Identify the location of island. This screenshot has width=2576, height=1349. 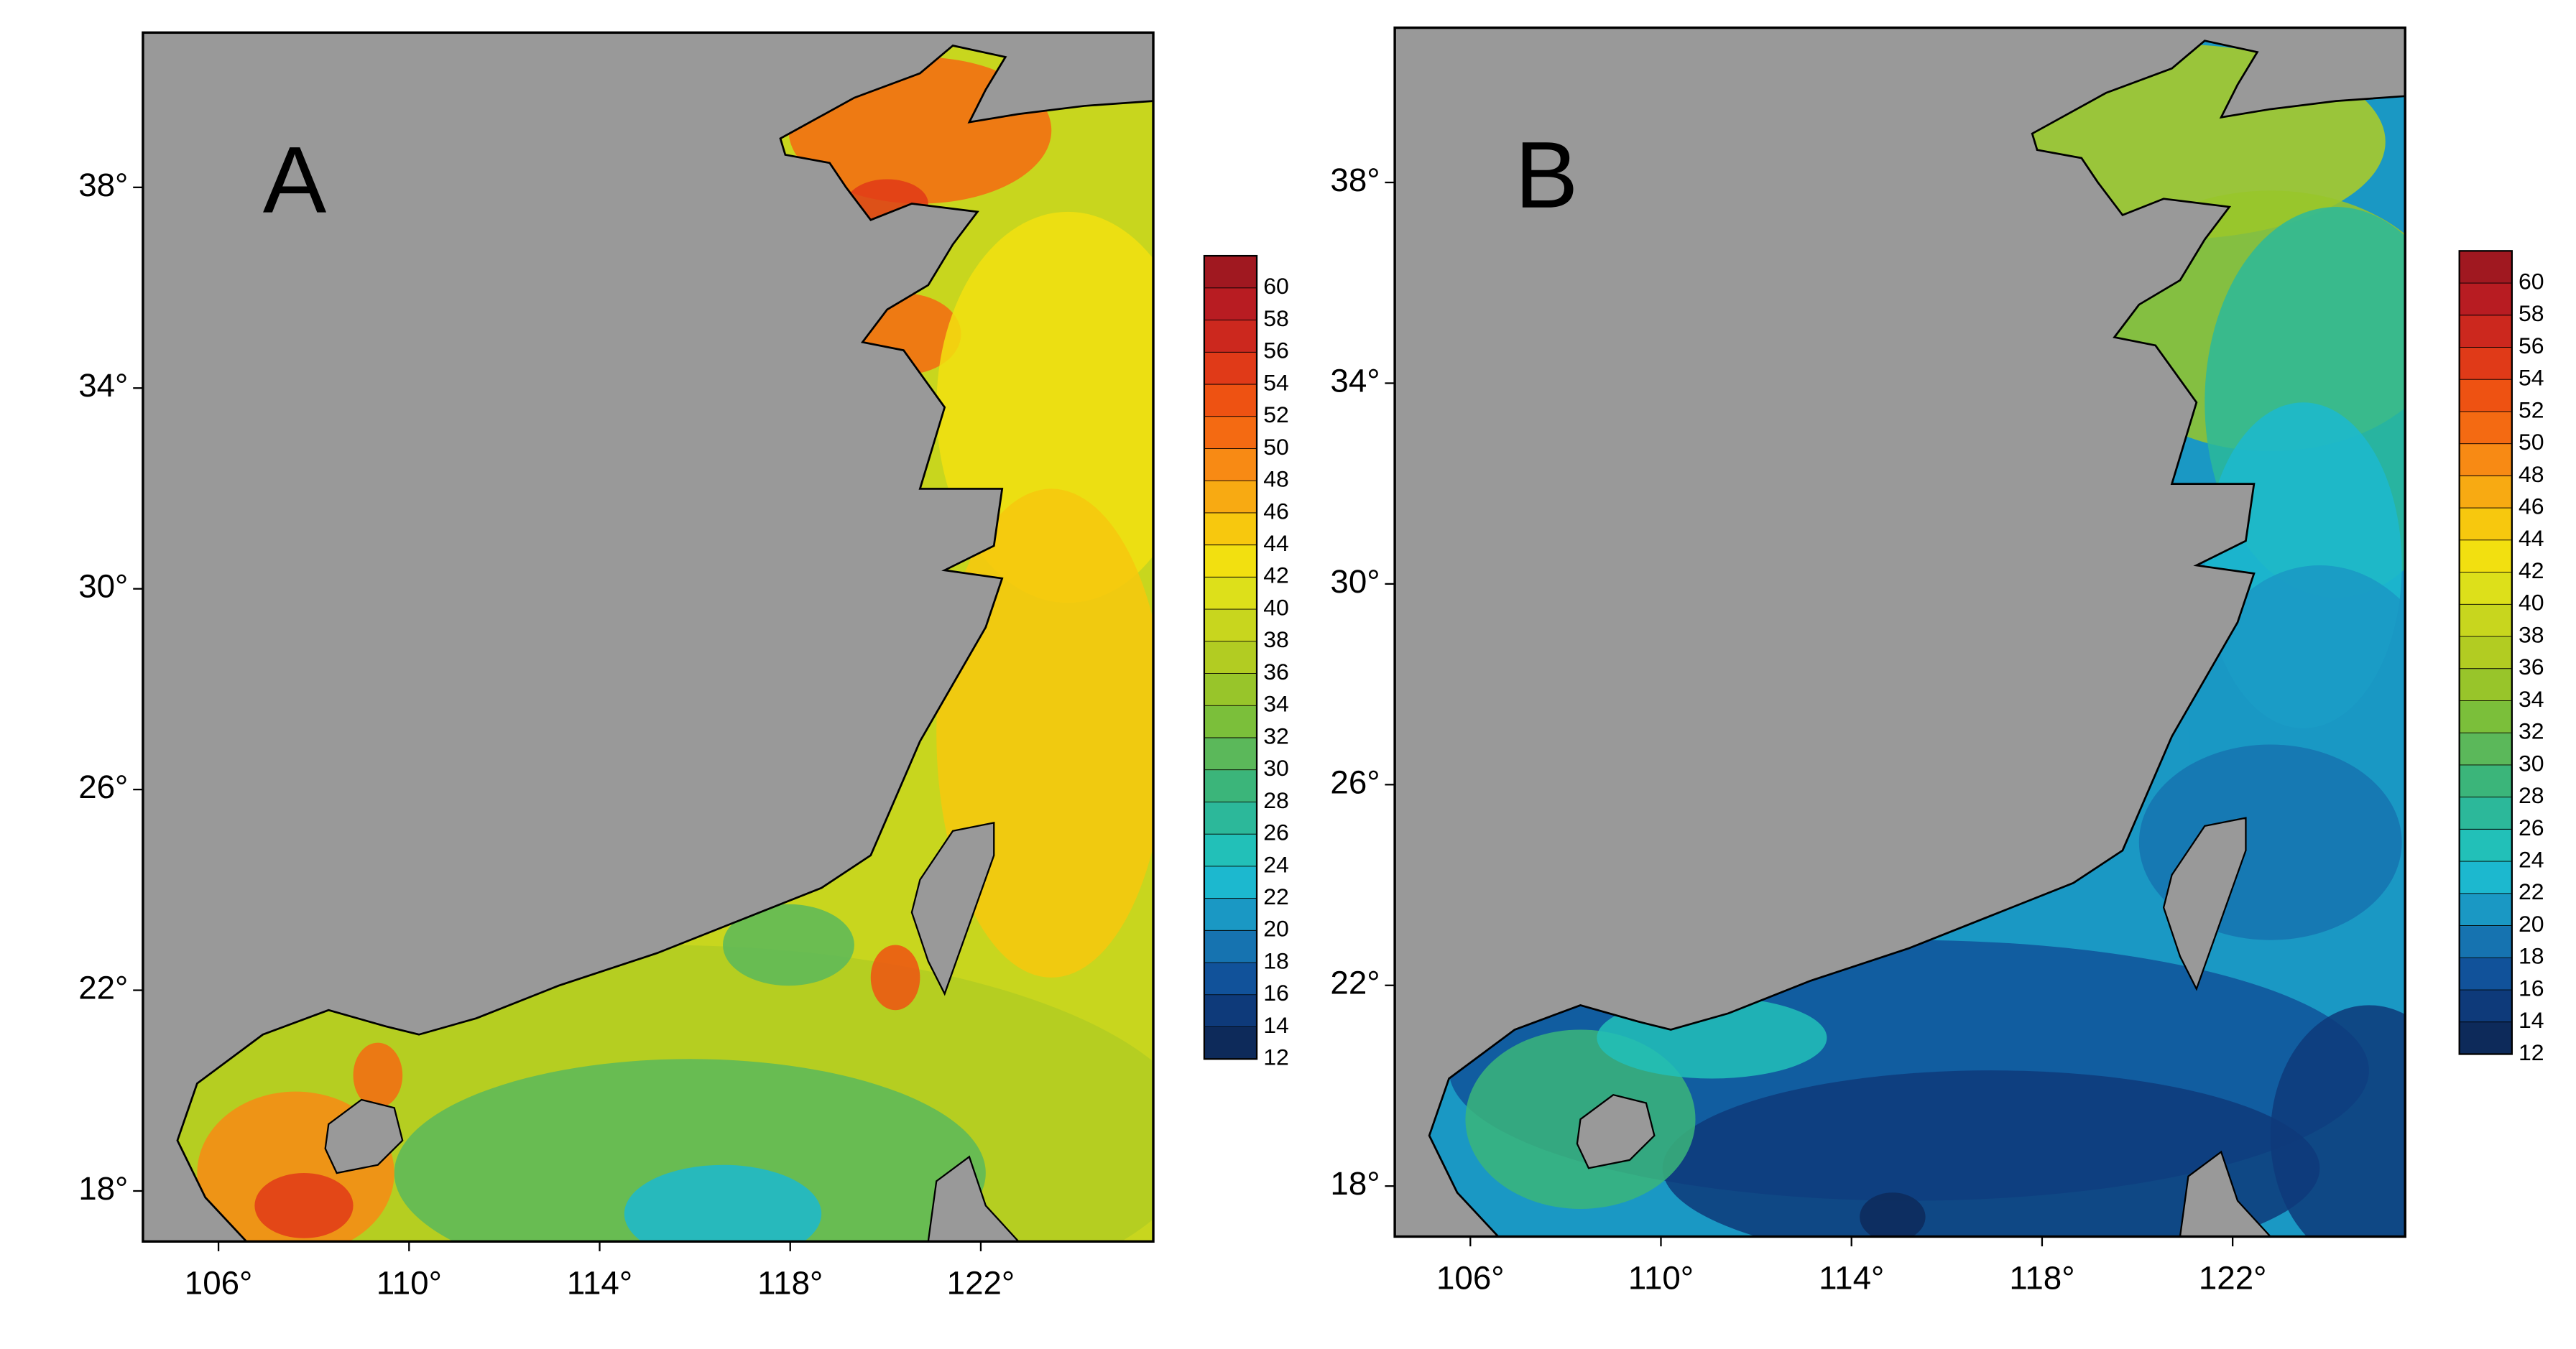
(1616, 1131).